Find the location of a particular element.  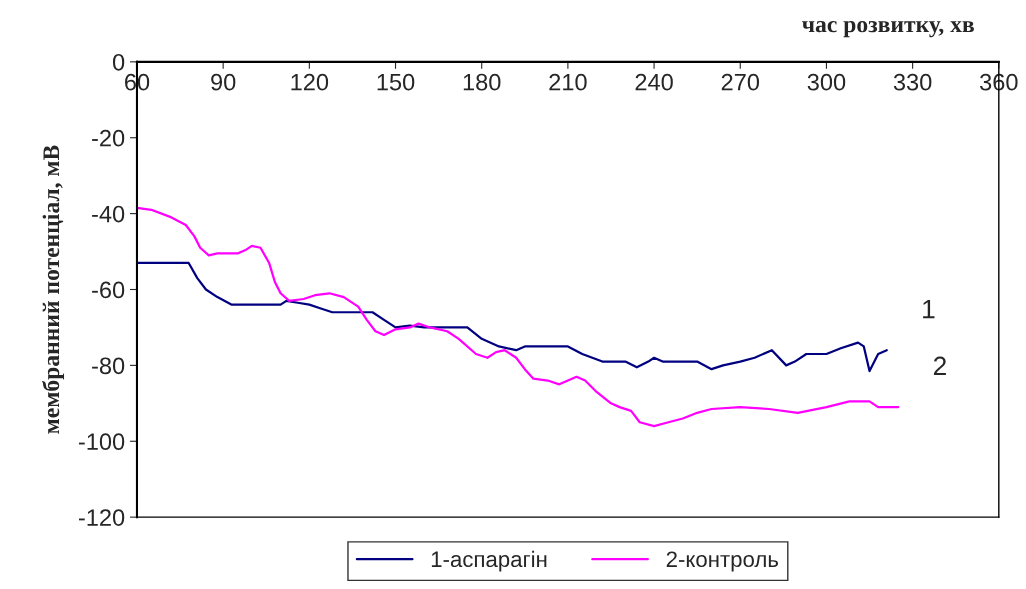

y-tick-label: -40 is located at coordinates (108, 214).